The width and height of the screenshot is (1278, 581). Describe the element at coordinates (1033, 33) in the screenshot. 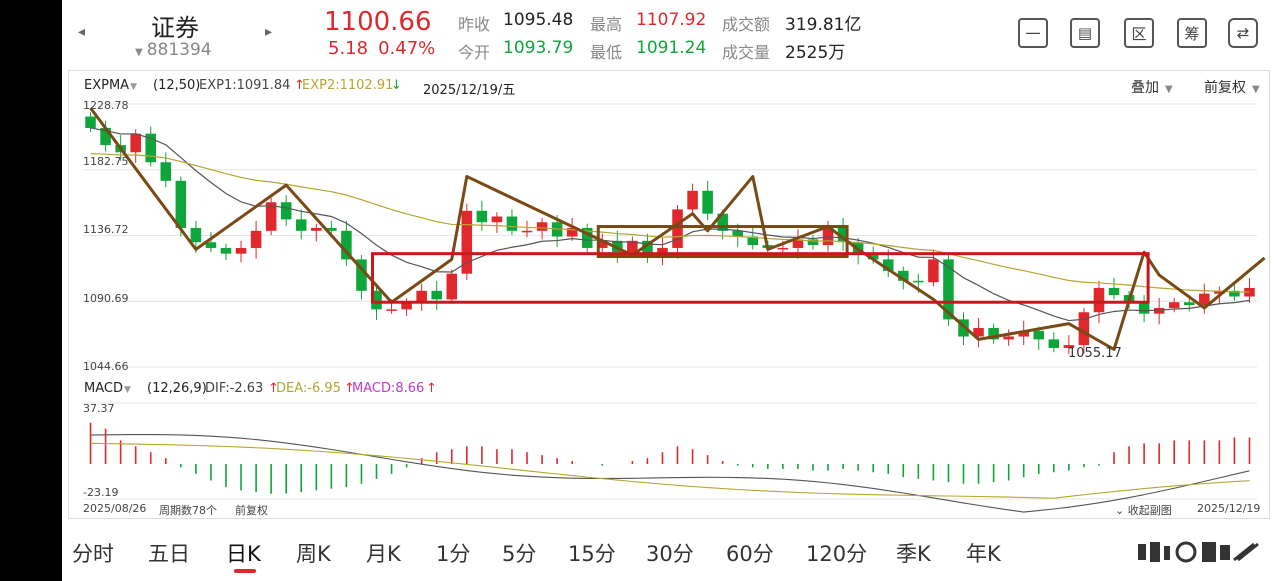

I see `minus-box-icon: 一` at that location.